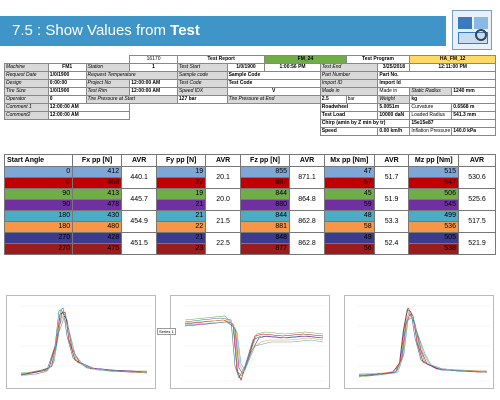  What do you see at coordinates (249, 183) in the screenshot?
I see `table-row: 0 468 22 887 57 547` at bounding box center [249, 183].